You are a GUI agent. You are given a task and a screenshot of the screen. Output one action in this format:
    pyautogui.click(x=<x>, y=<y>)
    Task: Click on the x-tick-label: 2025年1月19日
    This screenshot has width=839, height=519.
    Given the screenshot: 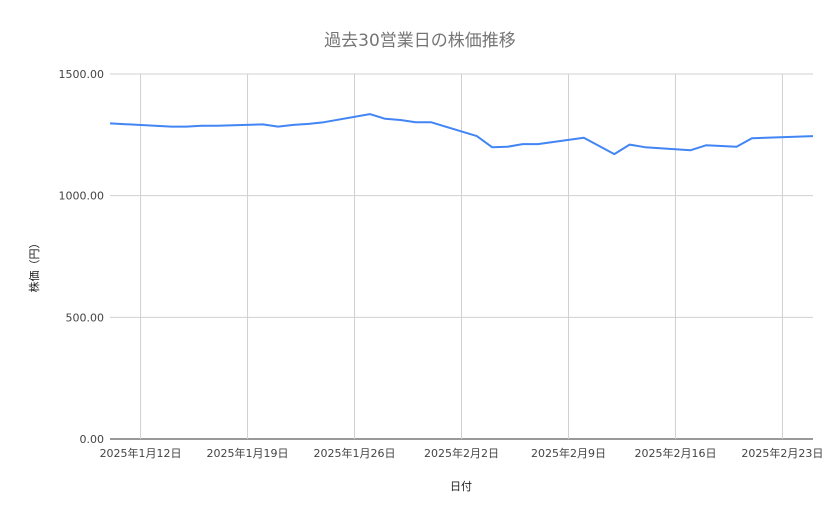 What is the action you would take?
    pyautogui.click(x=248, y=453)
    